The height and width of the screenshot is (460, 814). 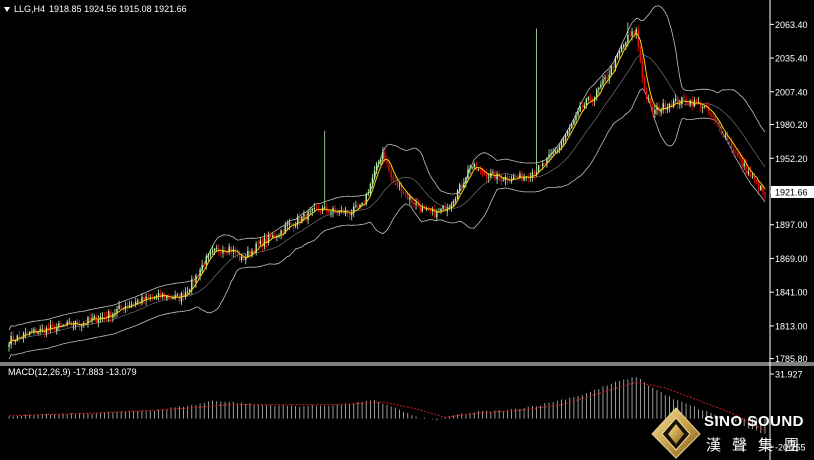 What do you see at coordinates (791, 225) in the screenshot?
I see `price-tick-label: 1897.00` at bounding box center [791, 225].